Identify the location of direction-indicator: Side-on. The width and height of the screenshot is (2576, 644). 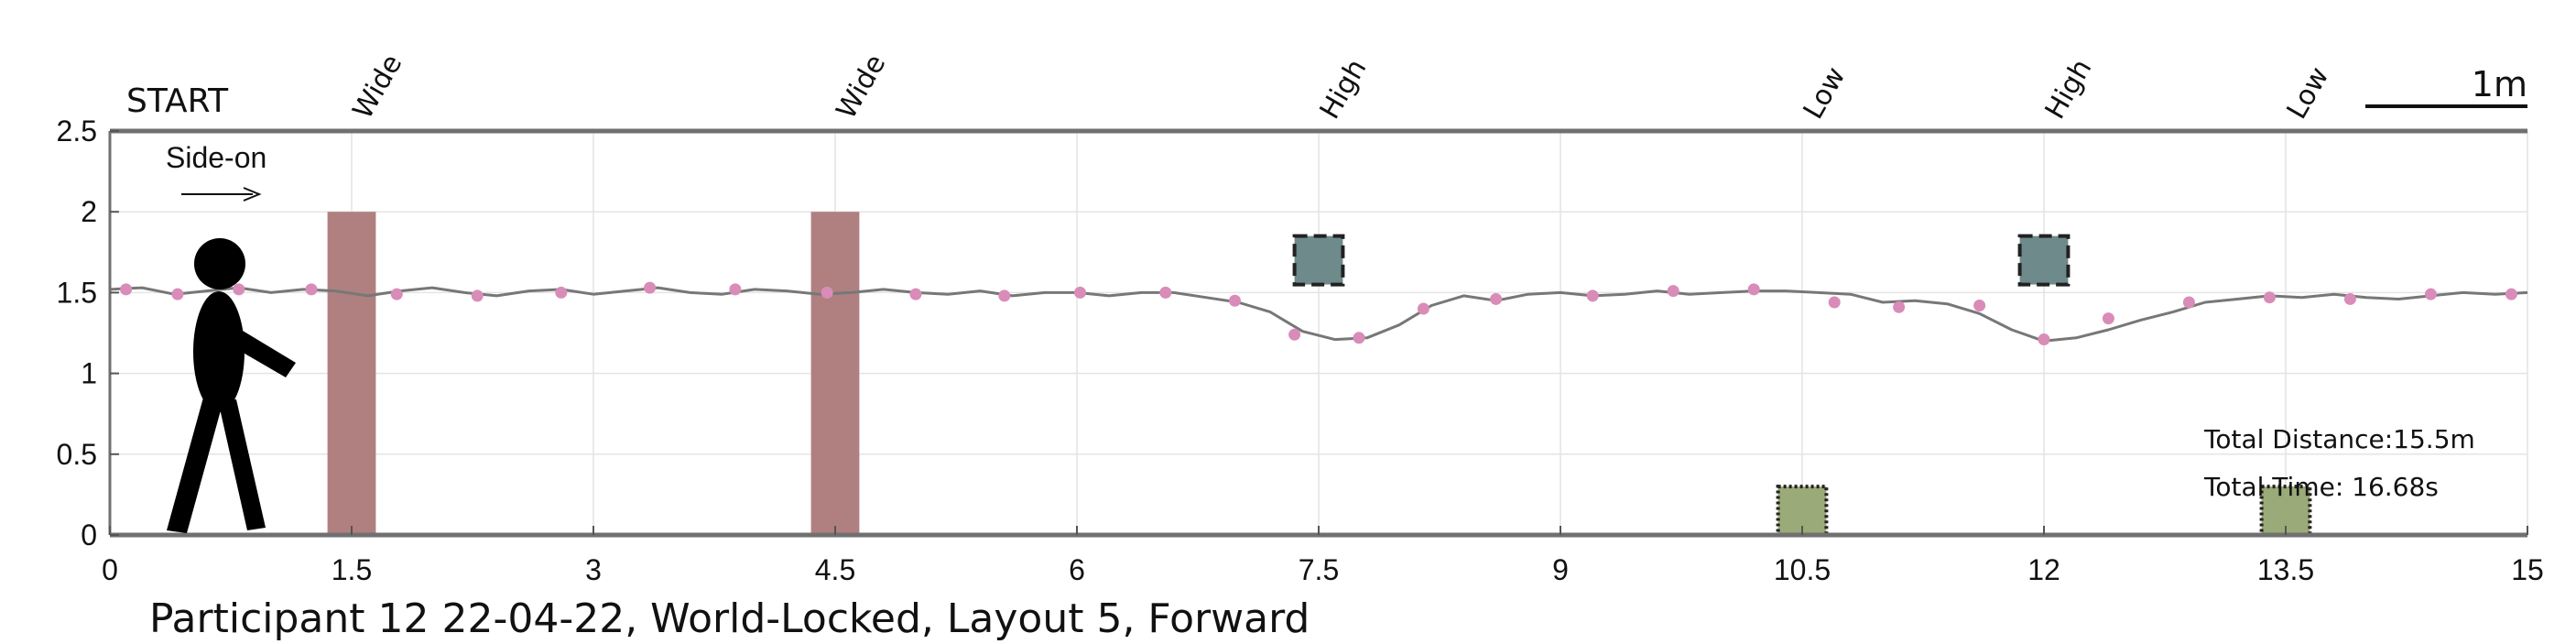
(216, 172).